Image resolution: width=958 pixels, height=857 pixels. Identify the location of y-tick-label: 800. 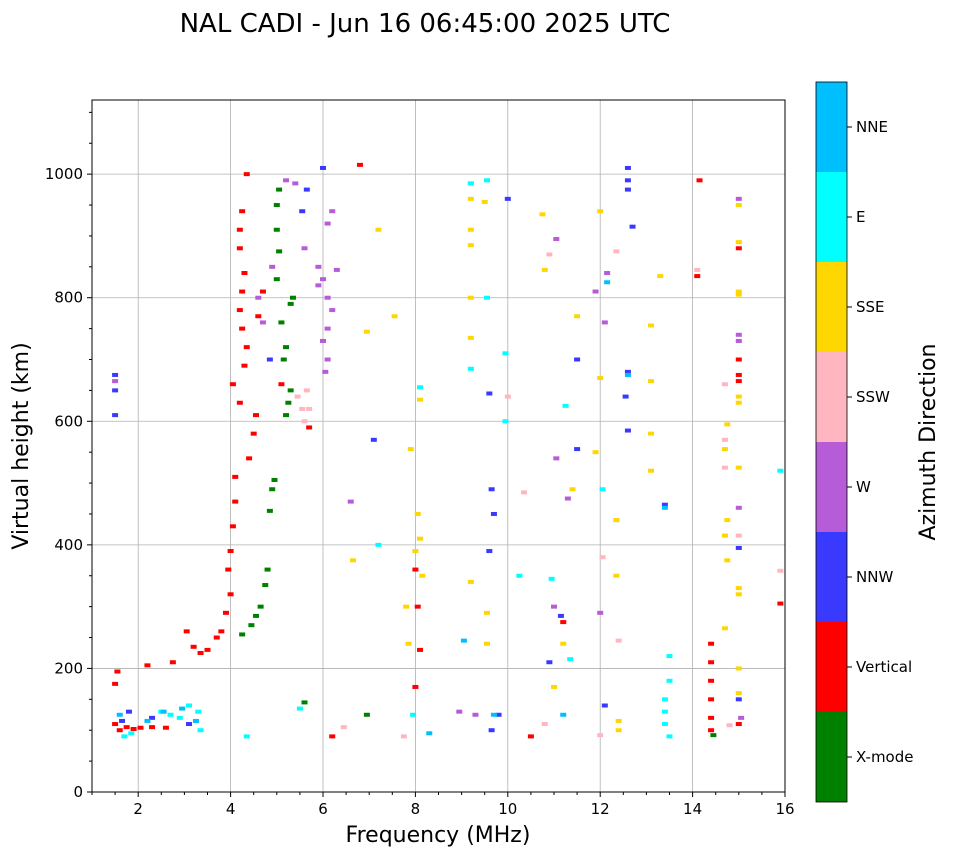
(68, 298).